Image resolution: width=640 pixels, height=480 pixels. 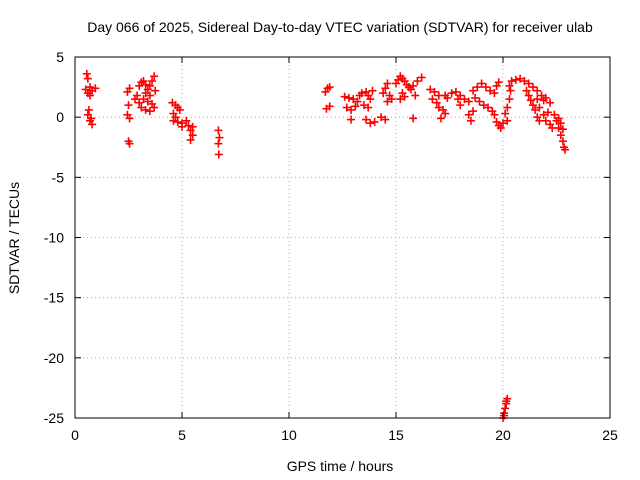 I want to click on x-tick-label: 0, so click(x=75, y=435).